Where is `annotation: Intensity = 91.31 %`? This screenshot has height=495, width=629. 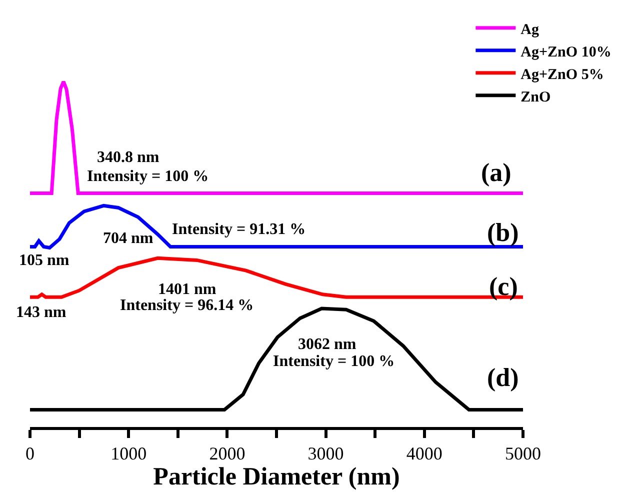
annotation: Intensity = 91.31 % is located at coordinates (239, 229).